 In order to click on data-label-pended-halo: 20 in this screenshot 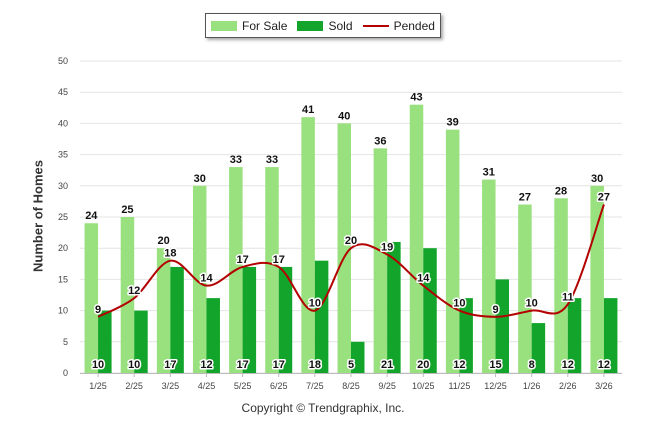, I will do `click(351, 241)`.